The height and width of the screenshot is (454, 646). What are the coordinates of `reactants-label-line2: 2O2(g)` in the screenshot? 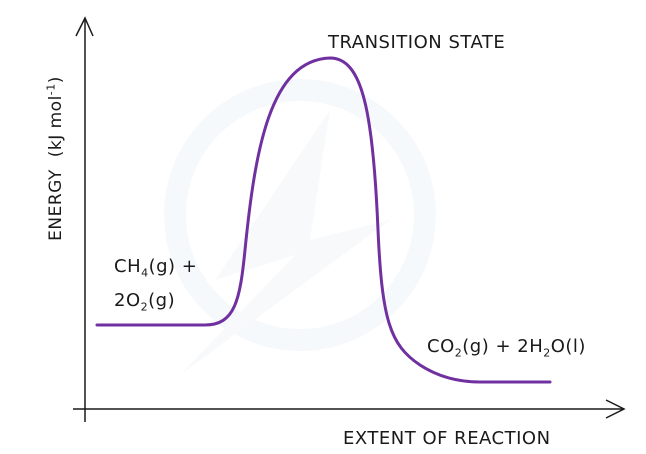 It's located at (144, 302).